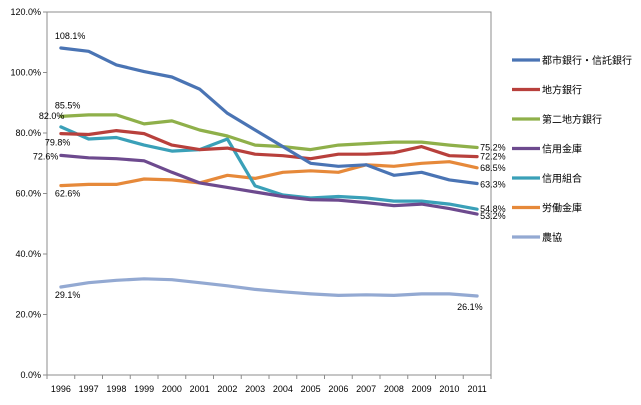 The image size is (641, 405). What do you see at coordinates (493, 168) in the screenshot?
I see `data-label: 68.5%` at bounding box center [493, 168].